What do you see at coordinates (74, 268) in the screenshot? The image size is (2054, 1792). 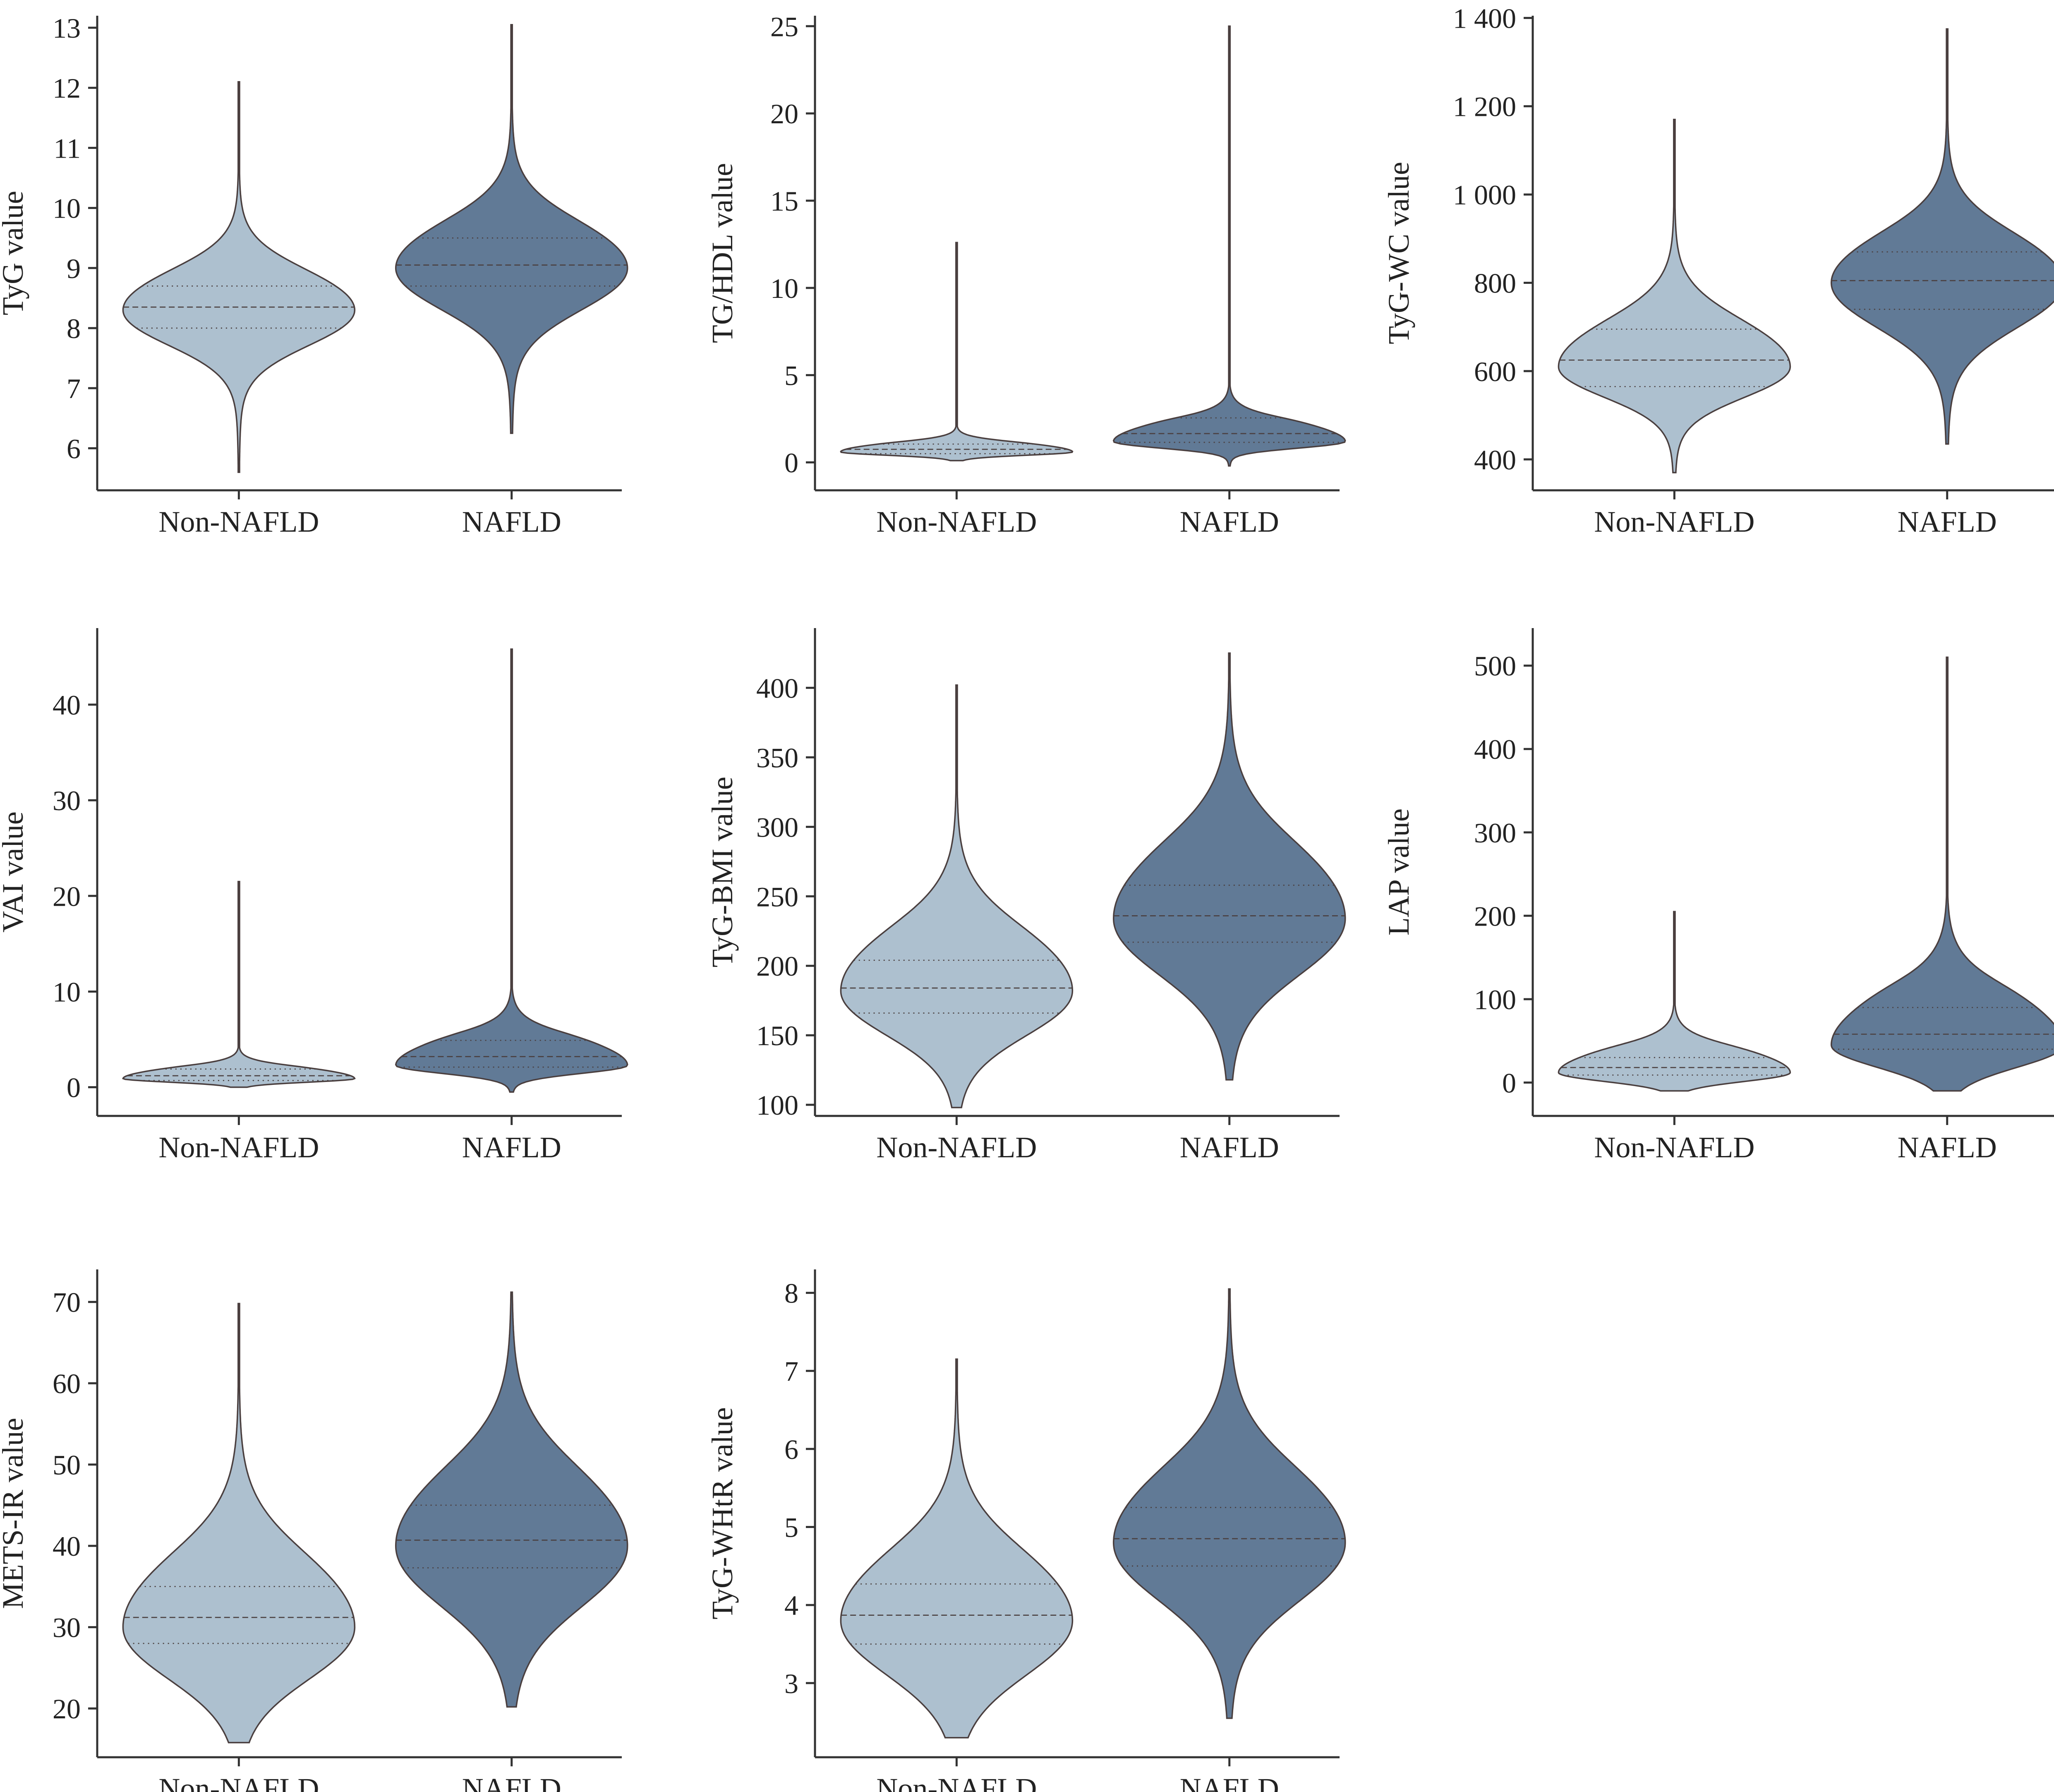 I see `y-tick-label: 9` at bounding box center [74, 268].